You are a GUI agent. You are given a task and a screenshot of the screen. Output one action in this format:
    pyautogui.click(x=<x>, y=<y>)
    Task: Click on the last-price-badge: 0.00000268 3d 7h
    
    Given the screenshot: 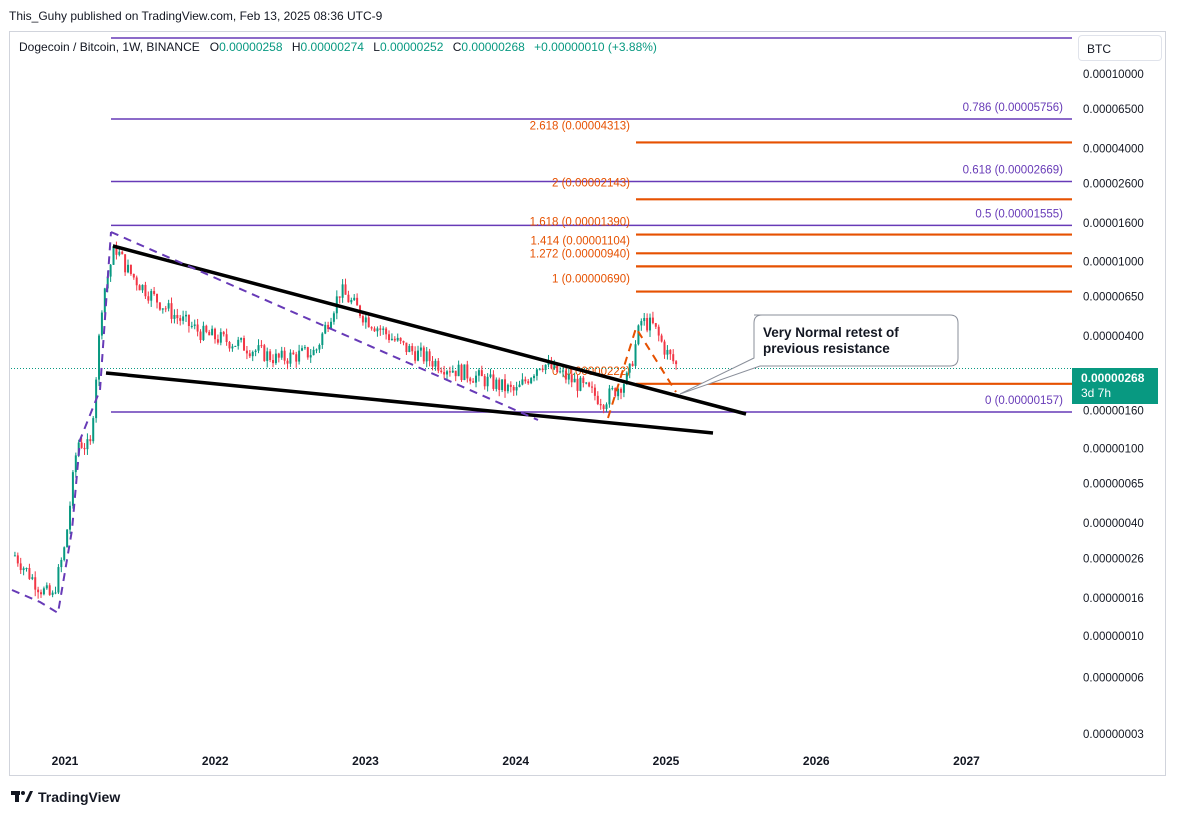 What is the action you would take?
    pyautogui.click(x=1115, y=386)
    